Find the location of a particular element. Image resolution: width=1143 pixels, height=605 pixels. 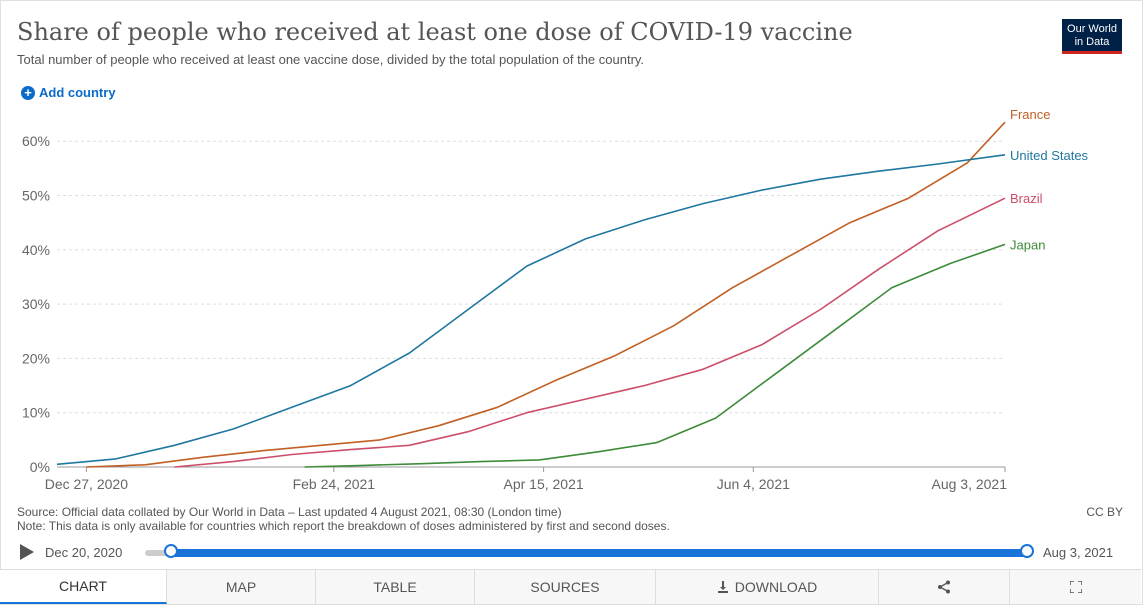

x-tick-label: Apr 15, 2021 is located at coordinates (543, 484).